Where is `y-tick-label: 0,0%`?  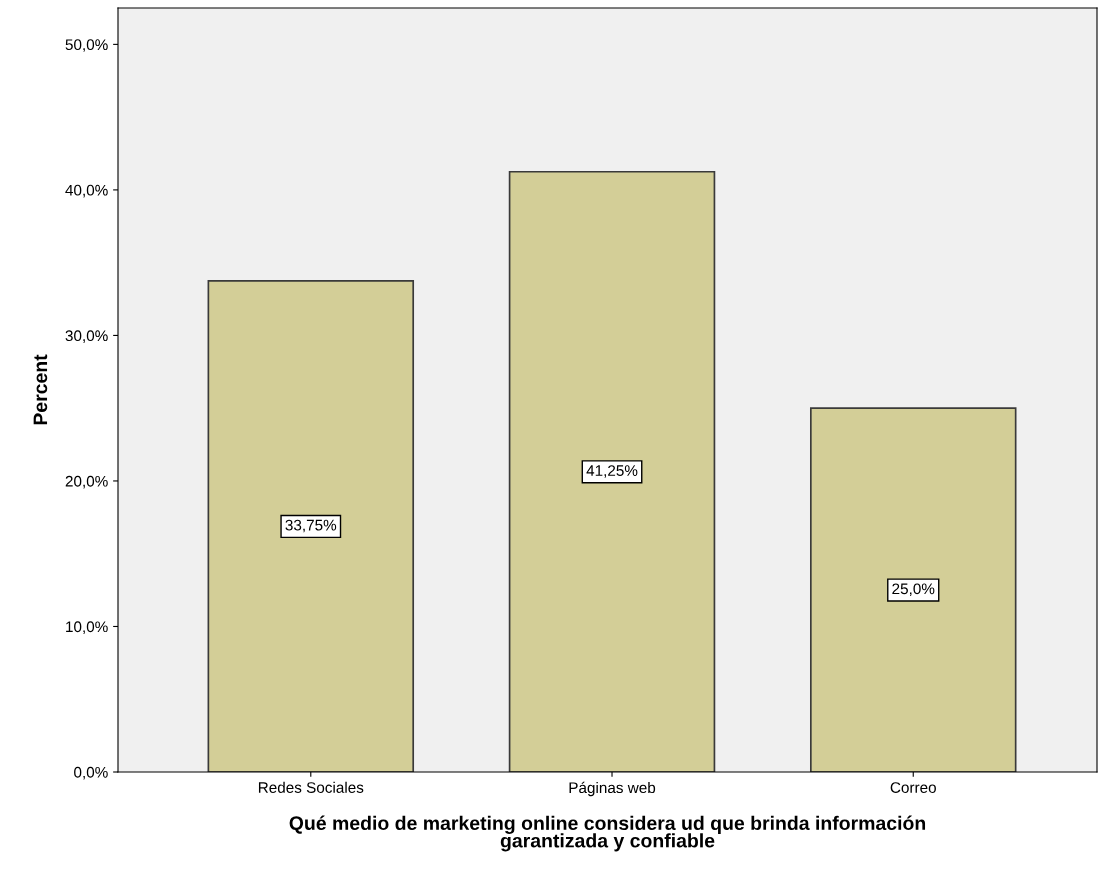
y-tick-label: 0,0% is located at coordinates (91, 773).